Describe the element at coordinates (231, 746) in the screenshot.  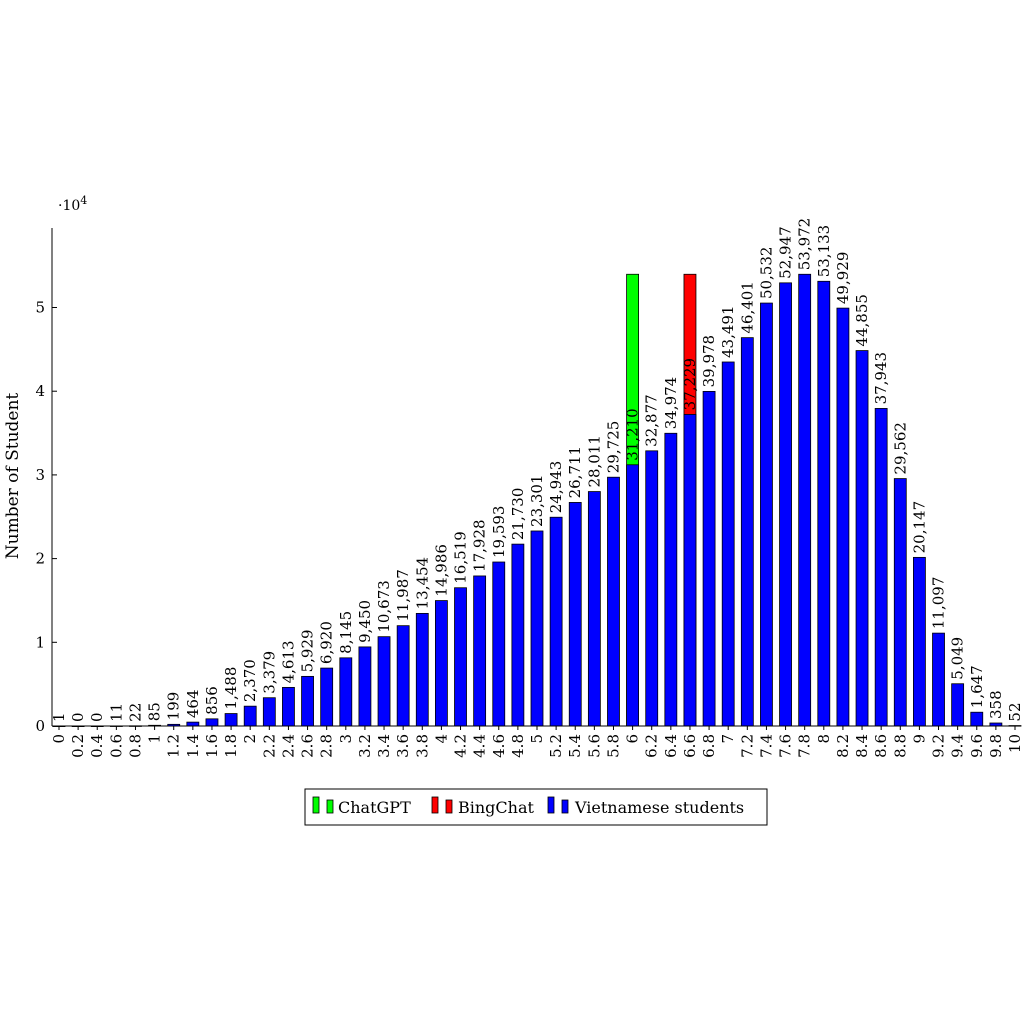
I see `x-tick-label-1-8: 1.8` at that location.